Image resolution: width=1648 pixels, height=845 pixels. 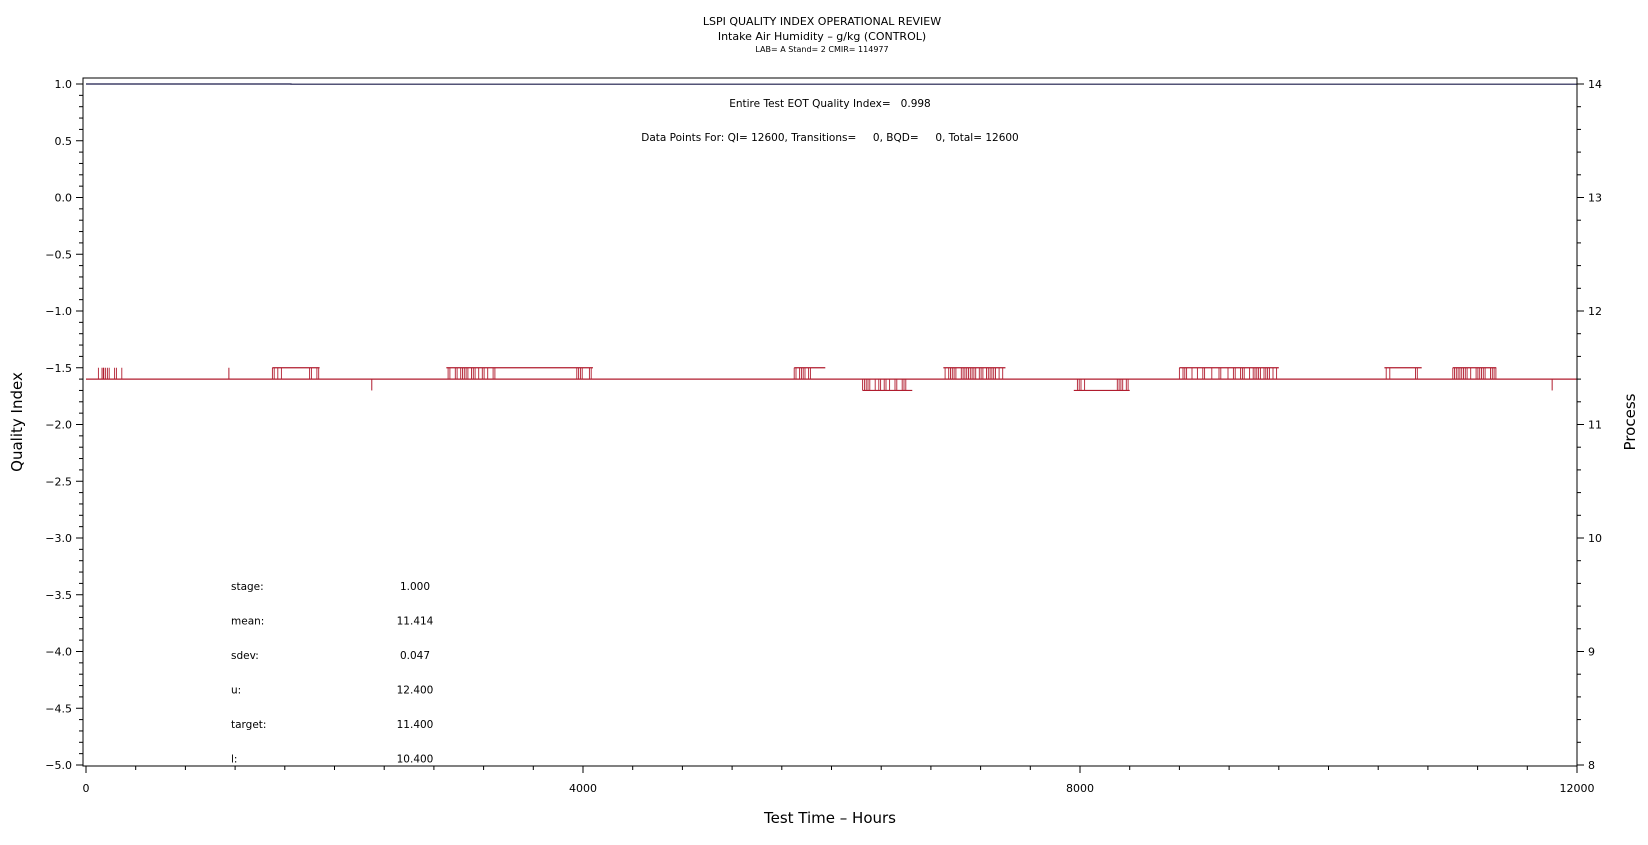 What do you see at coordinates (58, 765) in the screenshot?
I see `y-tick-label: −5.0` at bounding box center [58, 765].